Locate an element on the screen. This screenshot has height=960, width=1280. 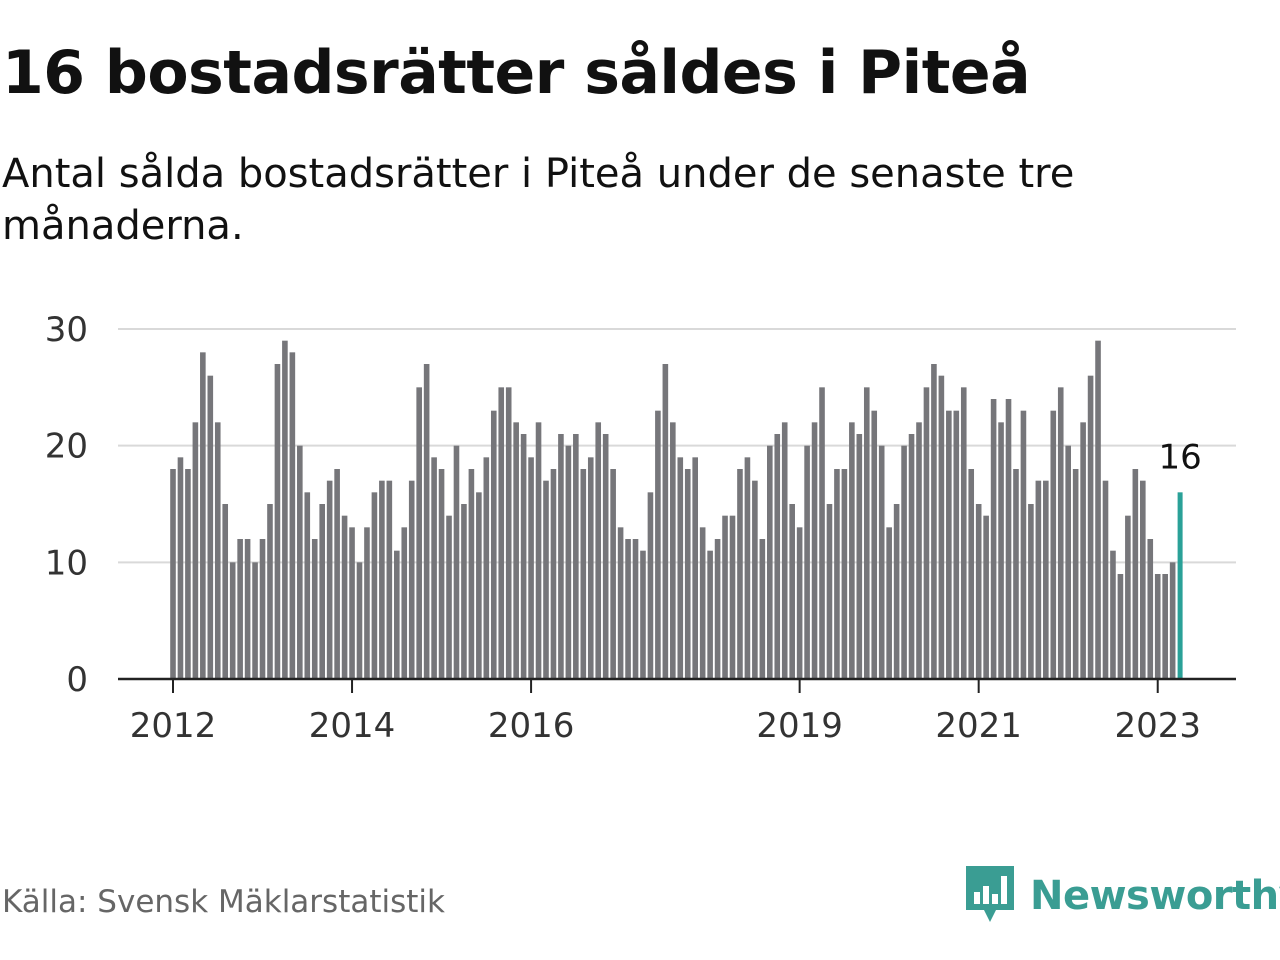
y-tick-label: 30 is located at coordinates (66, 330).